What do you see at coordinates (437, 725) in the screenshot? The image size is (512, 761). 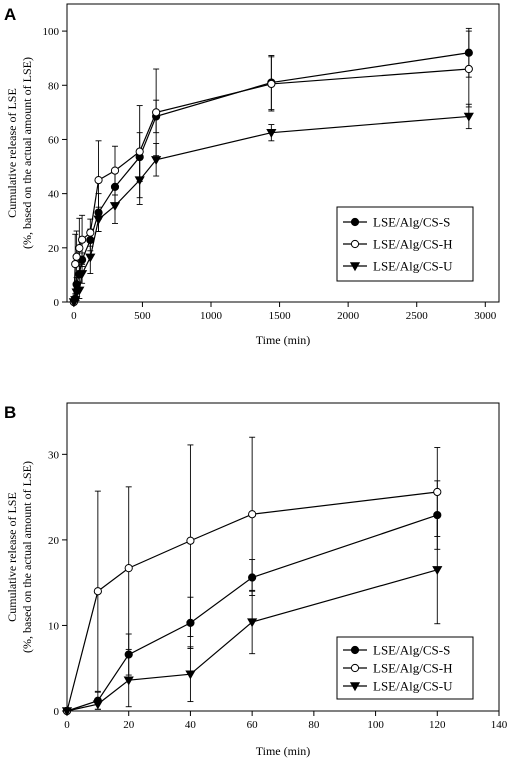 I see `x-tick-label: 120` at bounding box center [437, 725].